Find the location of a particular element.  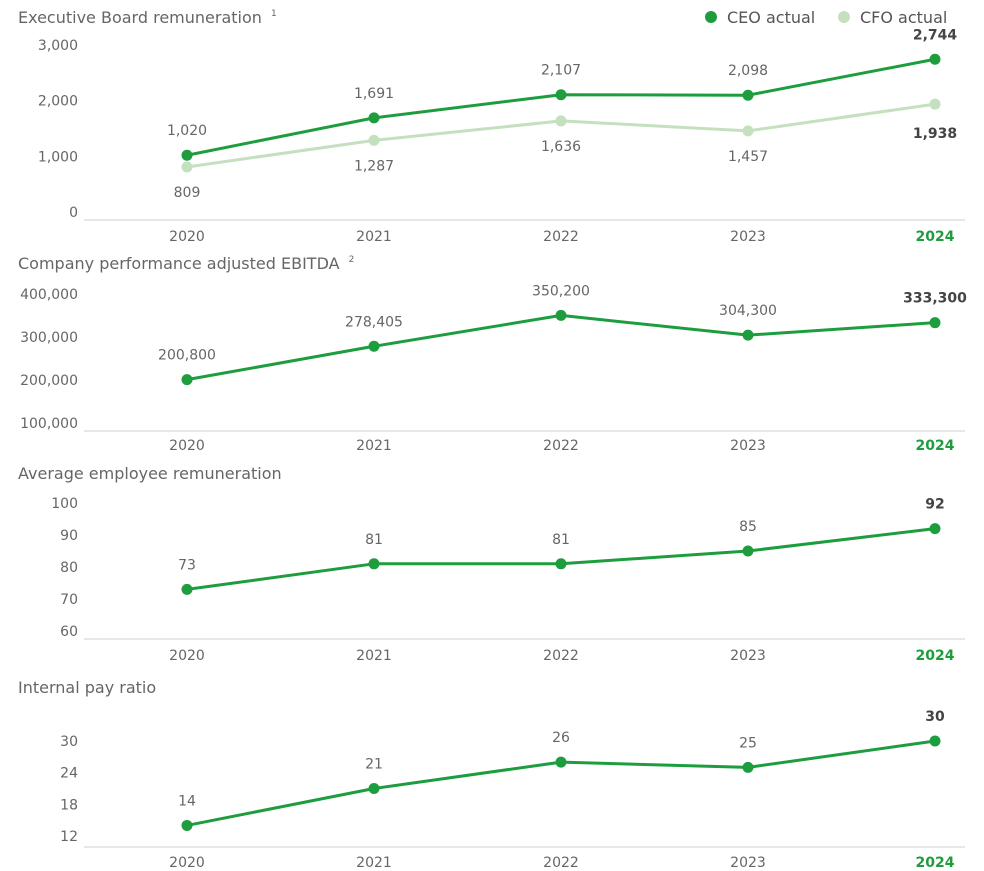

data-label: 1,020 is located at coordinates (187, 131).